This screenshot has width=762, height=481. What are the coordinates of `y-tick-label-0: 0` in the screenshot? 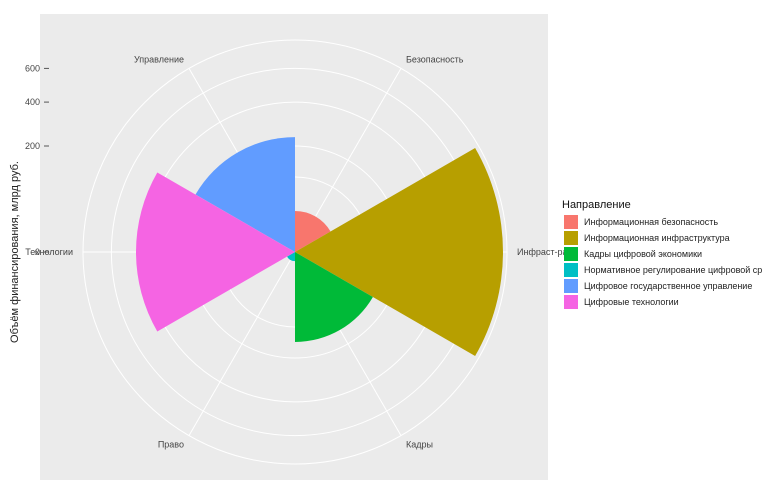 It's located at (37, 252).